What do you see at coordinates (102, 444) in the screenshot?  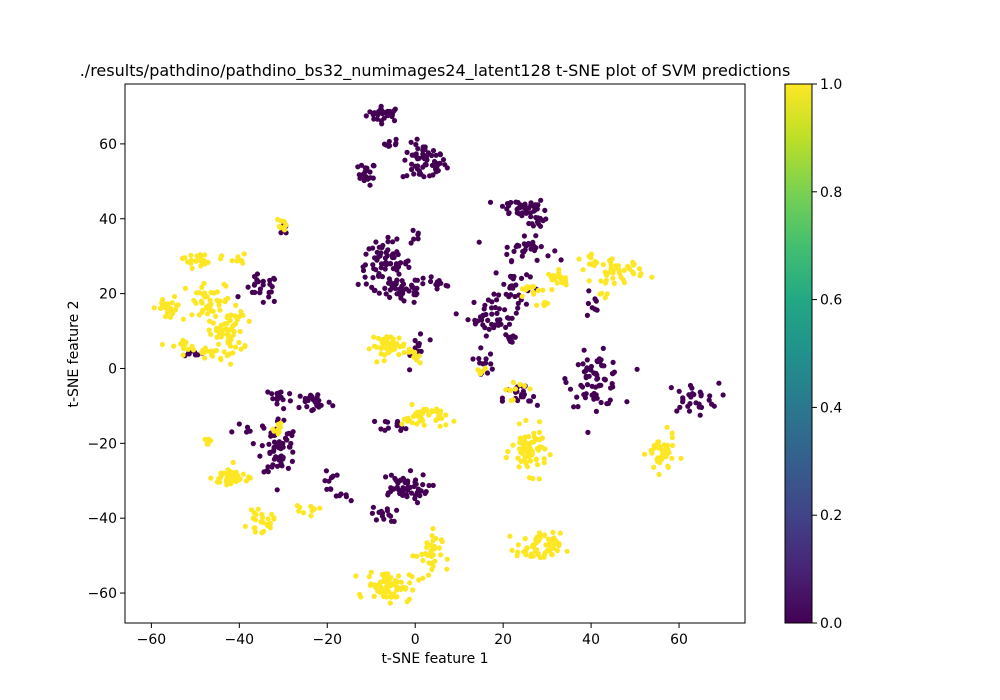 I see `y-tick-label: −20` at bounding box center [102, 444].